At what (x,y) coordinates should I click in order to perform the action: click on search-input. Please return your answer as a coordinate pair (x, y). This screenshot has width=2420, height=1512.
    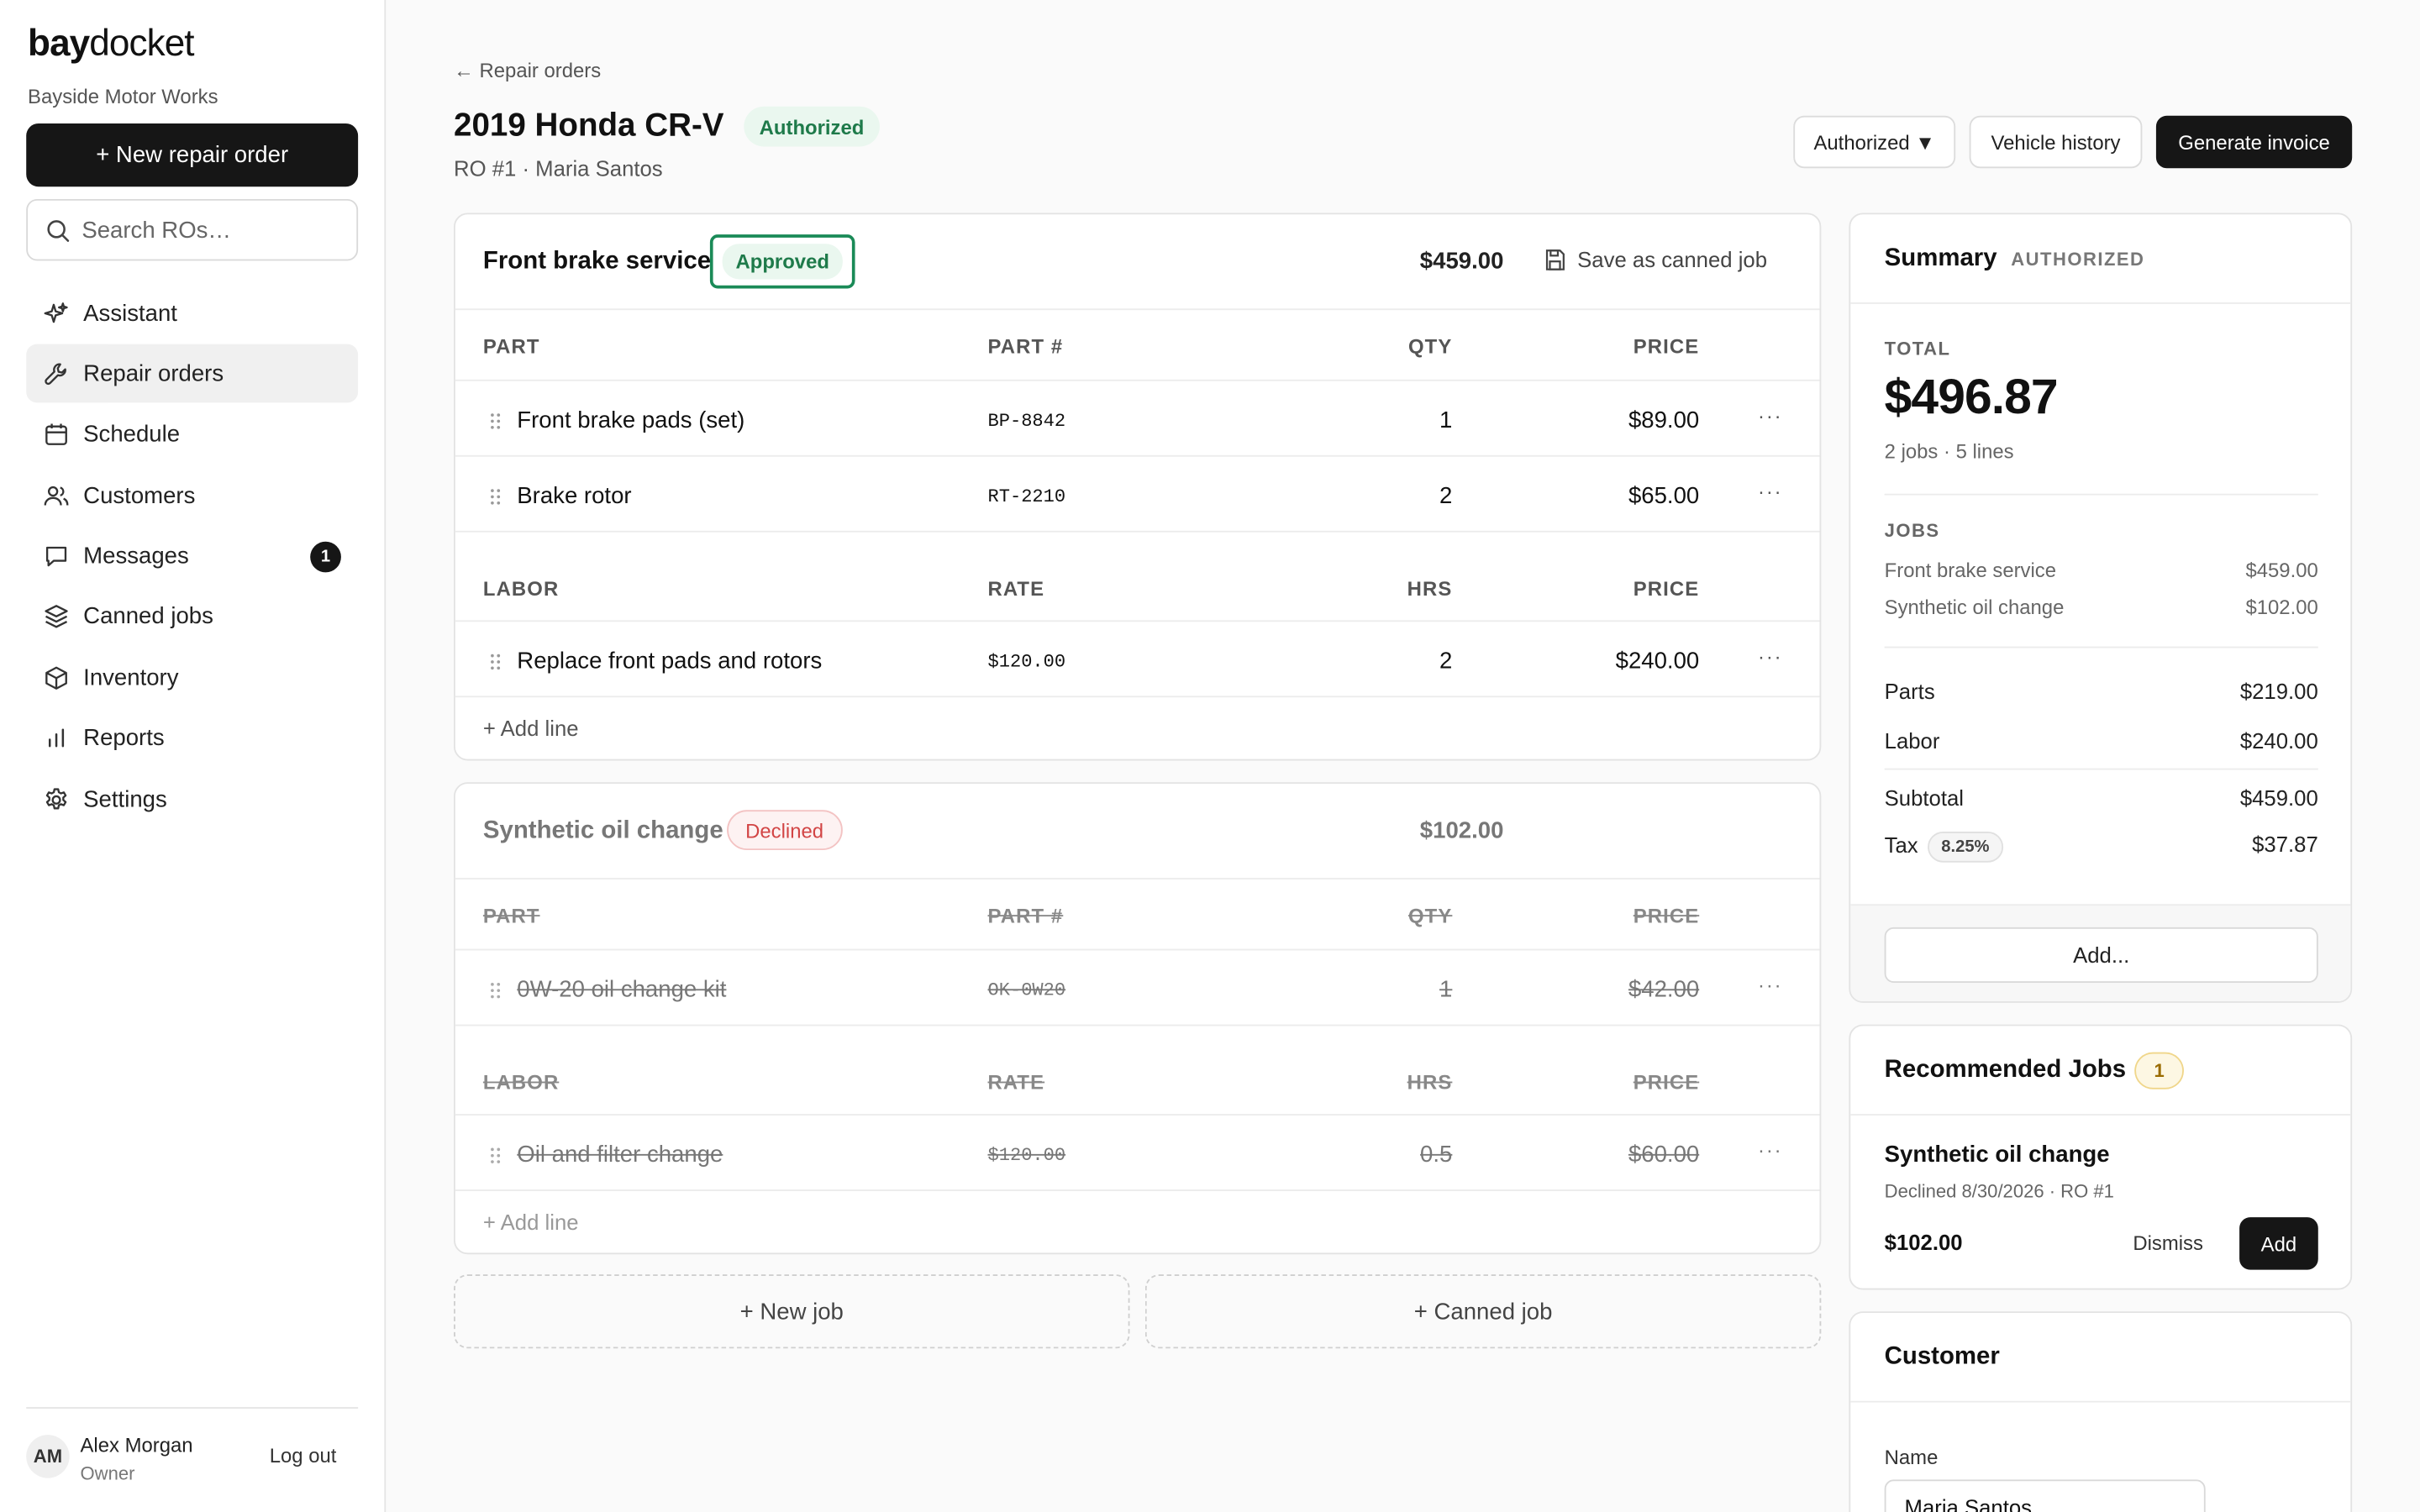
    Looking at the image, I should click on (214, 230).